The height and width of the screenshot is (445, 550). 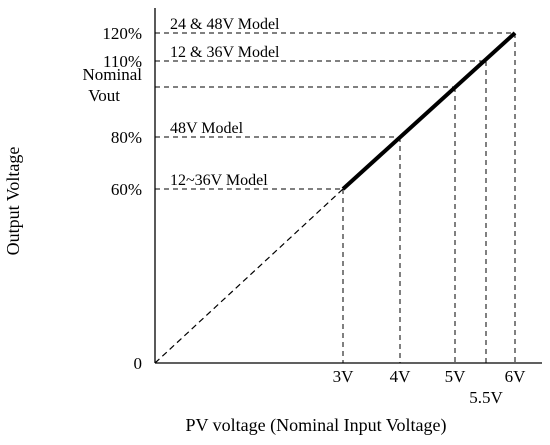 What do you see at coordinates (401, 376) in the screenshot?
I see `x-tick-label: 4V` at bounding box center [401, 376].